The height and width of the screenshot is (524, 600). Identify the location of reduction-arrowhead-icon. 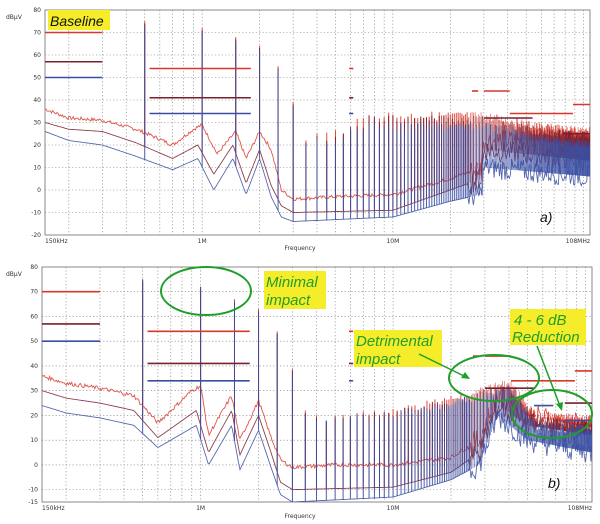
(559, 406).